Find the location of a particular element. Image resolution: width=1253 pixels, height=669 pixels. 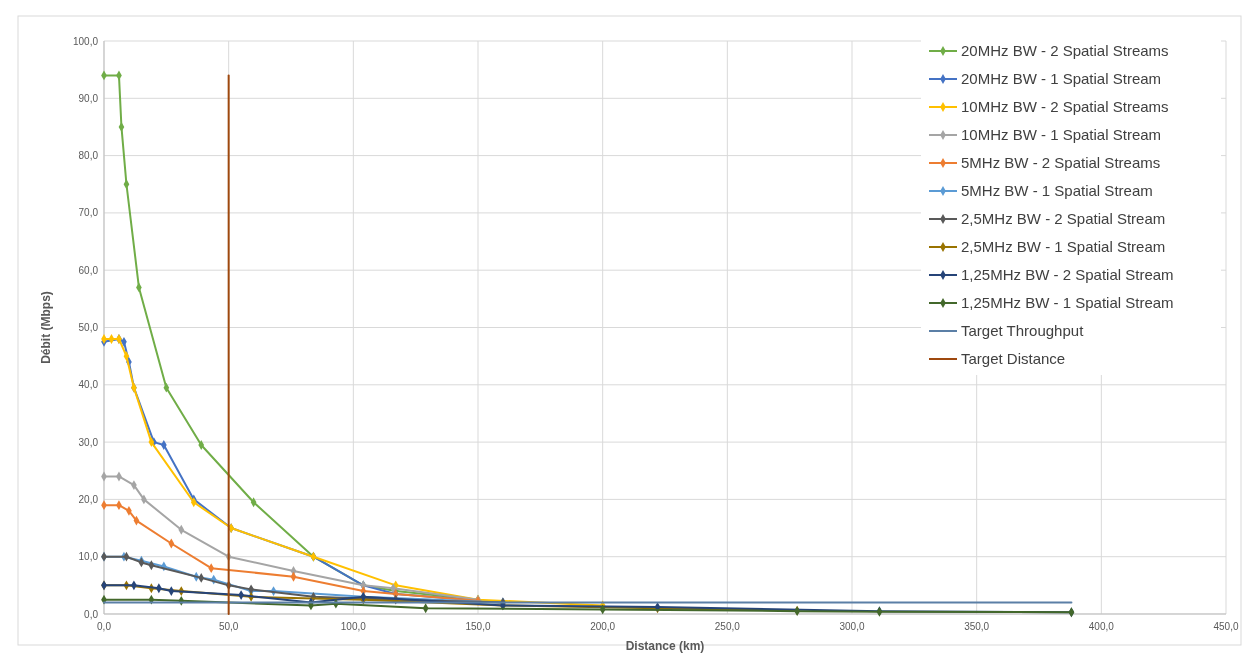

y-tick-label: 0,0 is located at coordinates (91, 614).